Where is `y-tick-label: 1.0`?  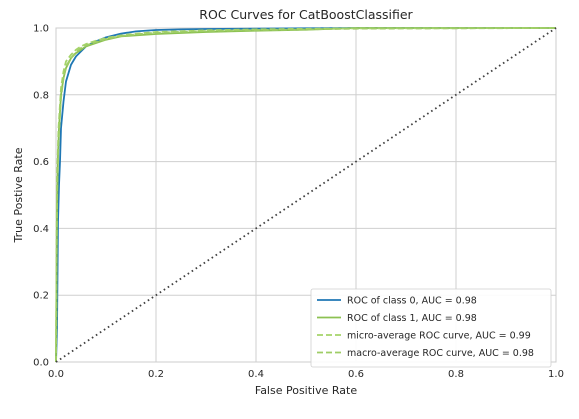 y-tick-label: 1.0 is located at coordinates (41, 29).